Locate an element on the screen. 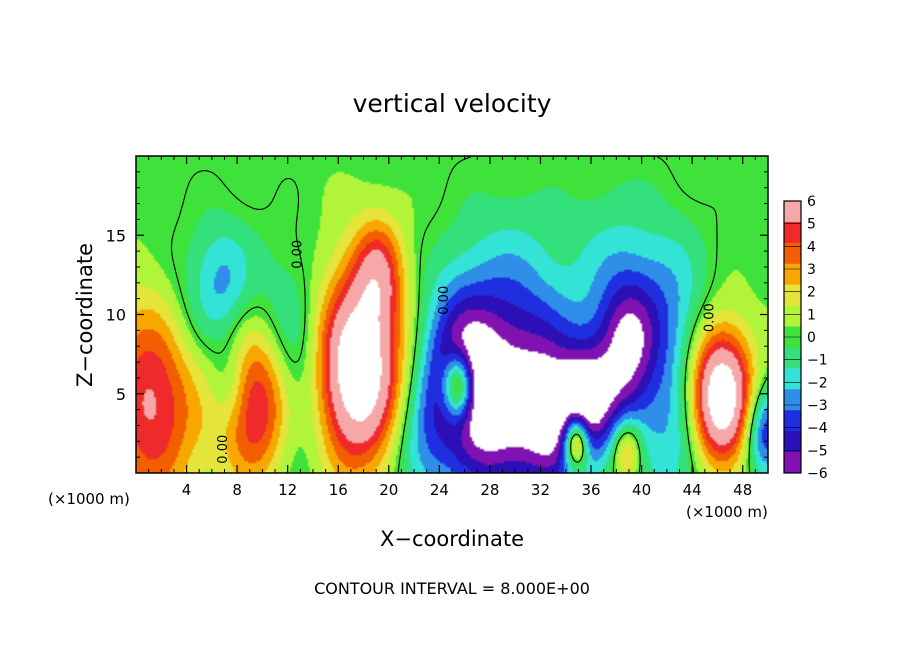 This screenshot has width=904, height=654. x-unit-left: (×1000 m) is located at coordinates (89, 499).